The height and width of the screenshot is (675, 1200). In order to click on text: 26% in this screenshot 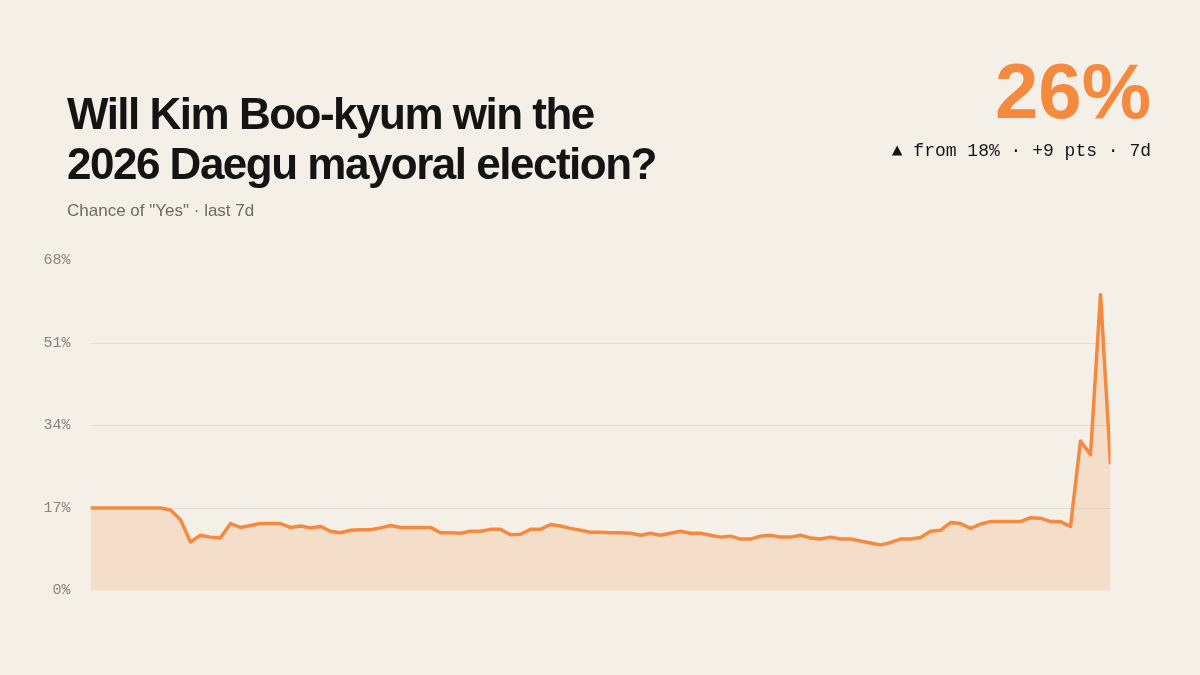, I will do `click(1072, 91)`.